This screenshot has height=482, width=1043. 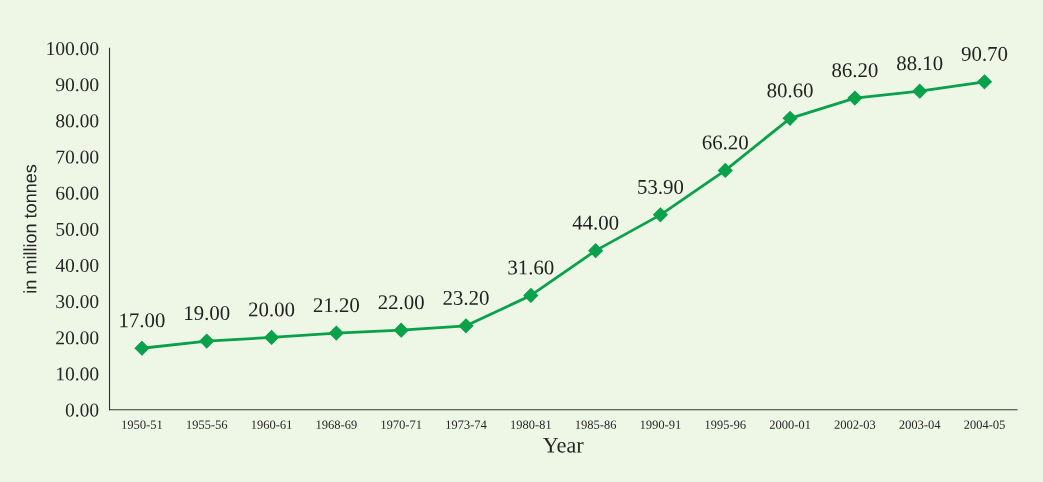 I want to click on data-label: 21.20, so click(x=336, y=305).